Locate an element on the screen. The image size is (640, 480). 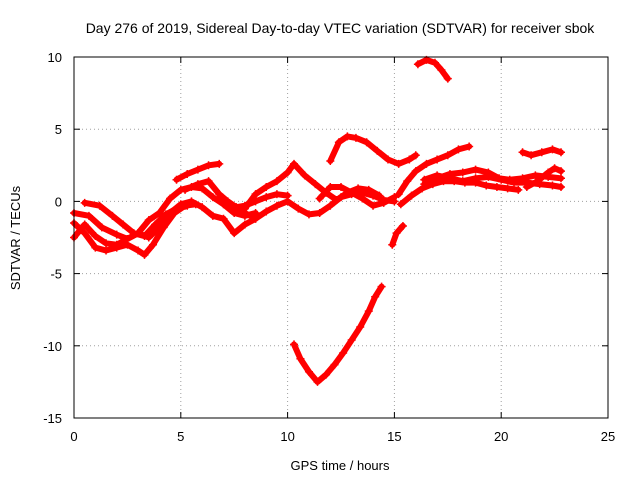
x-tick-label: 15 is located at coordinates (394, 436).